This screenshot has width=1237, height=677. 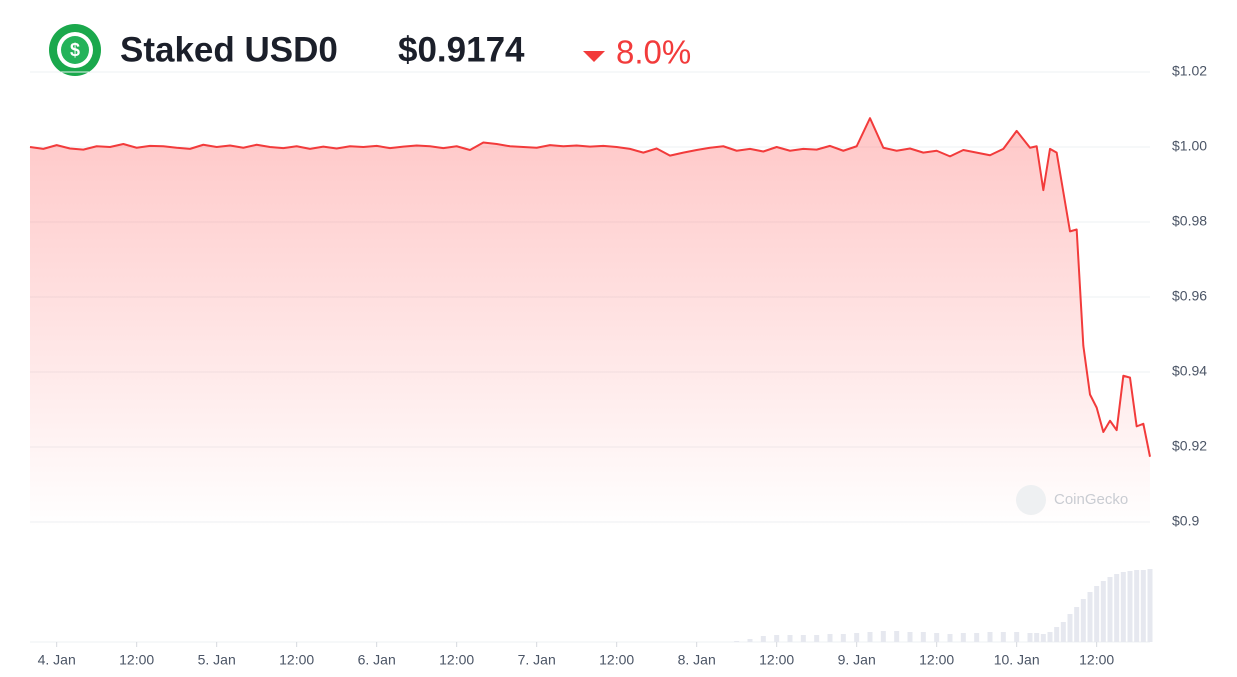 I want to click on x-tick-label: 8. Jan, so click(x=697, y=660).